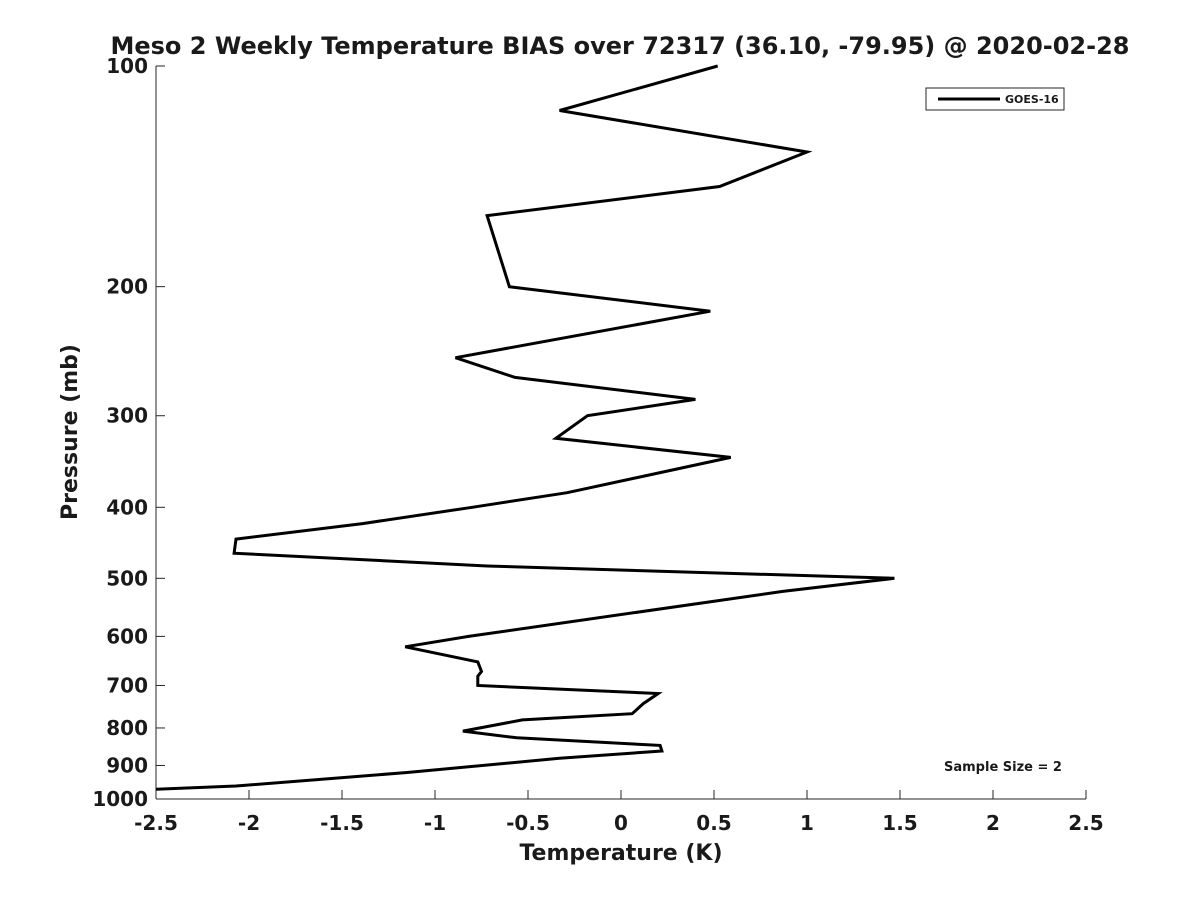 This screenshot has height=900, width=1200. Describe the element at coordinates (120, 799) in the screenshot. I see `y-tick-label: 1000` at that location.